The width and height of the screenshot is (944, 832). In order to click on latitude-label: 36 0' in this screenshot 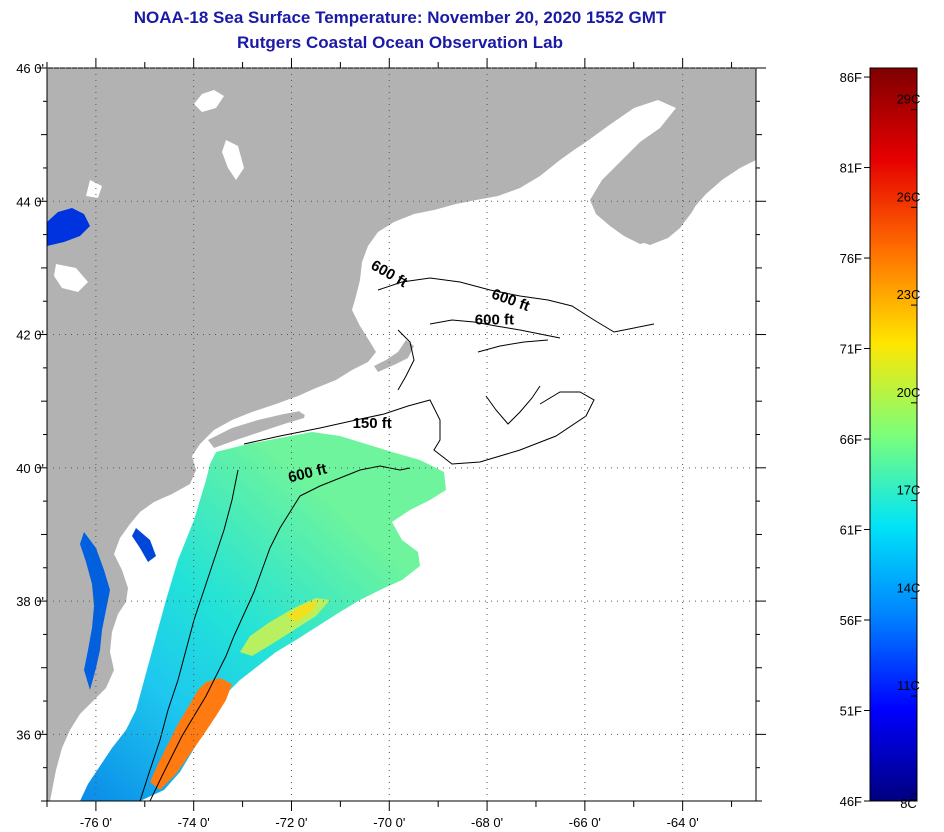, I will do `click(30, 734)`.